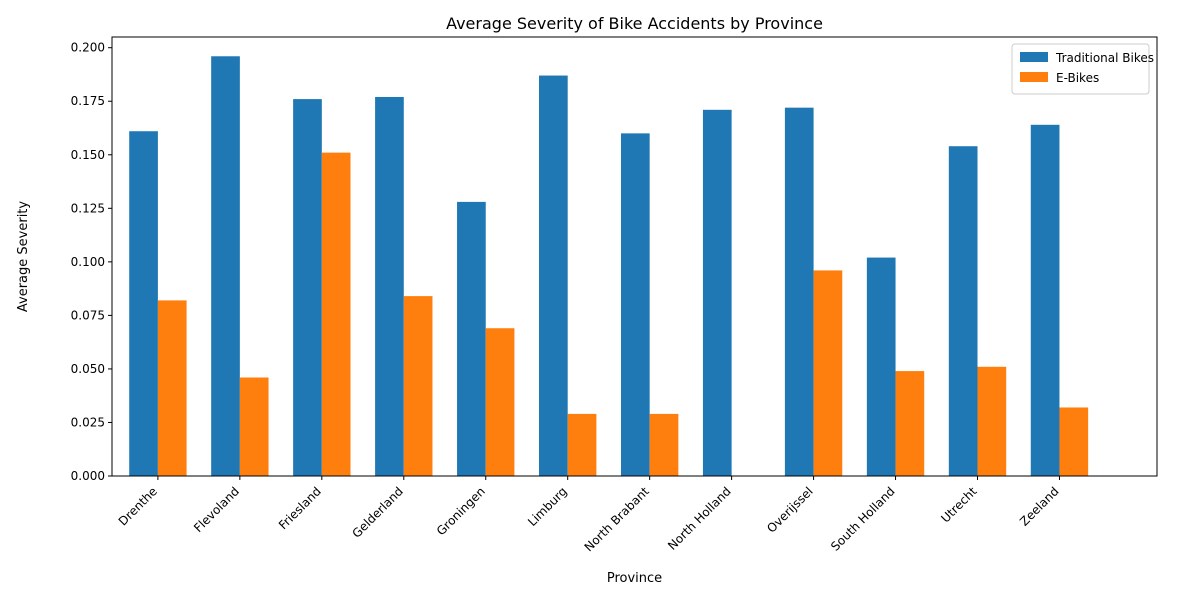 The height and width of the screenshot is (600, 1200). What do you see at coordinates (863, 519) in the screenshot?
I see `x-tick-label: South Holland` at bounding box center [863, 519].